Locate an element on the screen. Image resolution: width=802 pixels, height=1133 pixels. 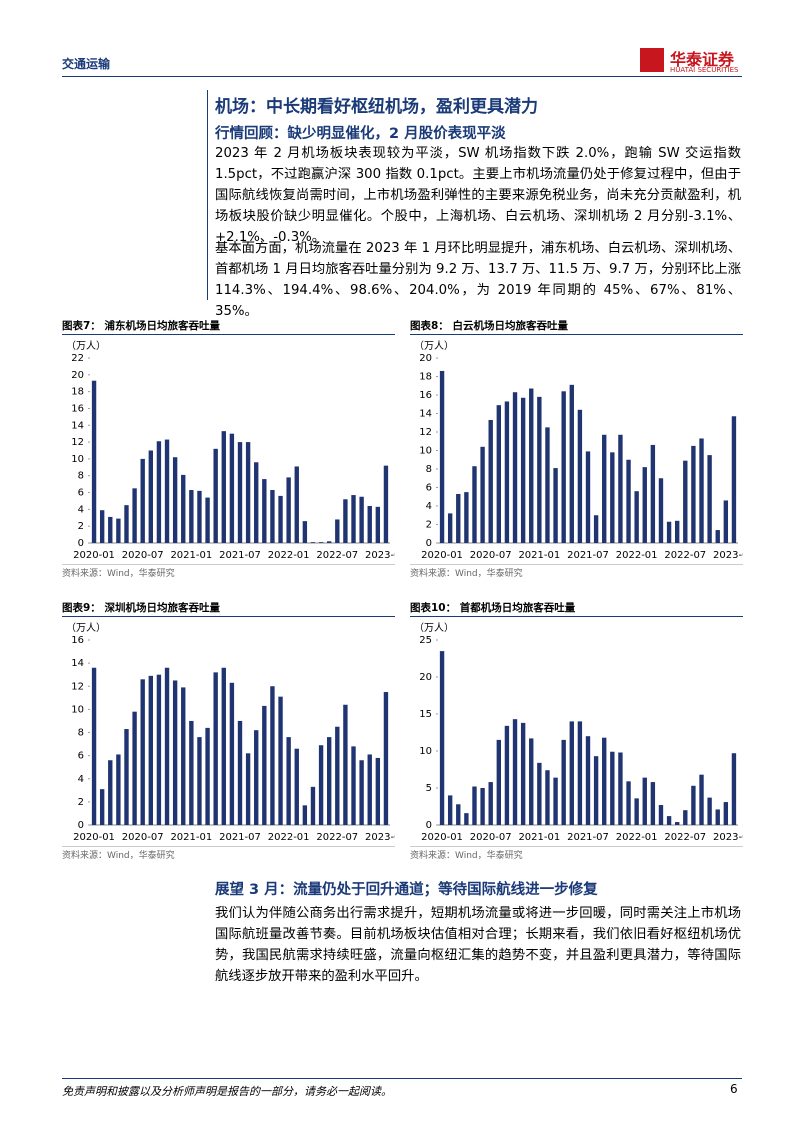
y-tick-label: 8 is located at coordinates (81, 476).